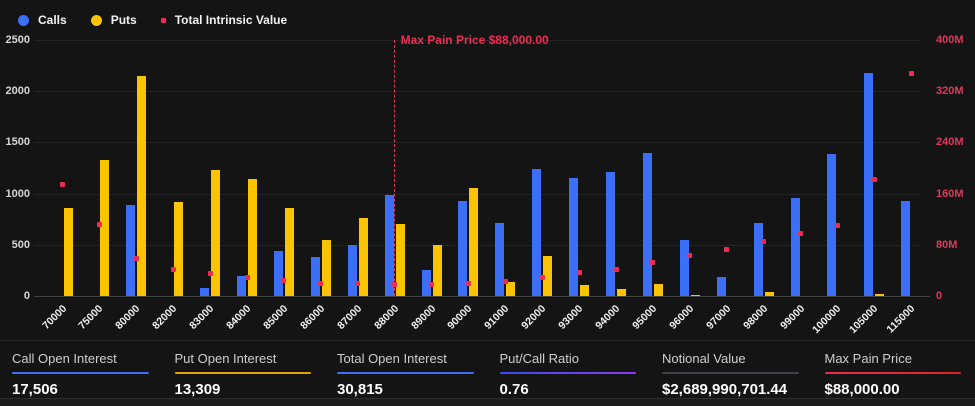 The image size is (975, 406). I want to click on legend-item-puts: Puts, so click(113, 20).